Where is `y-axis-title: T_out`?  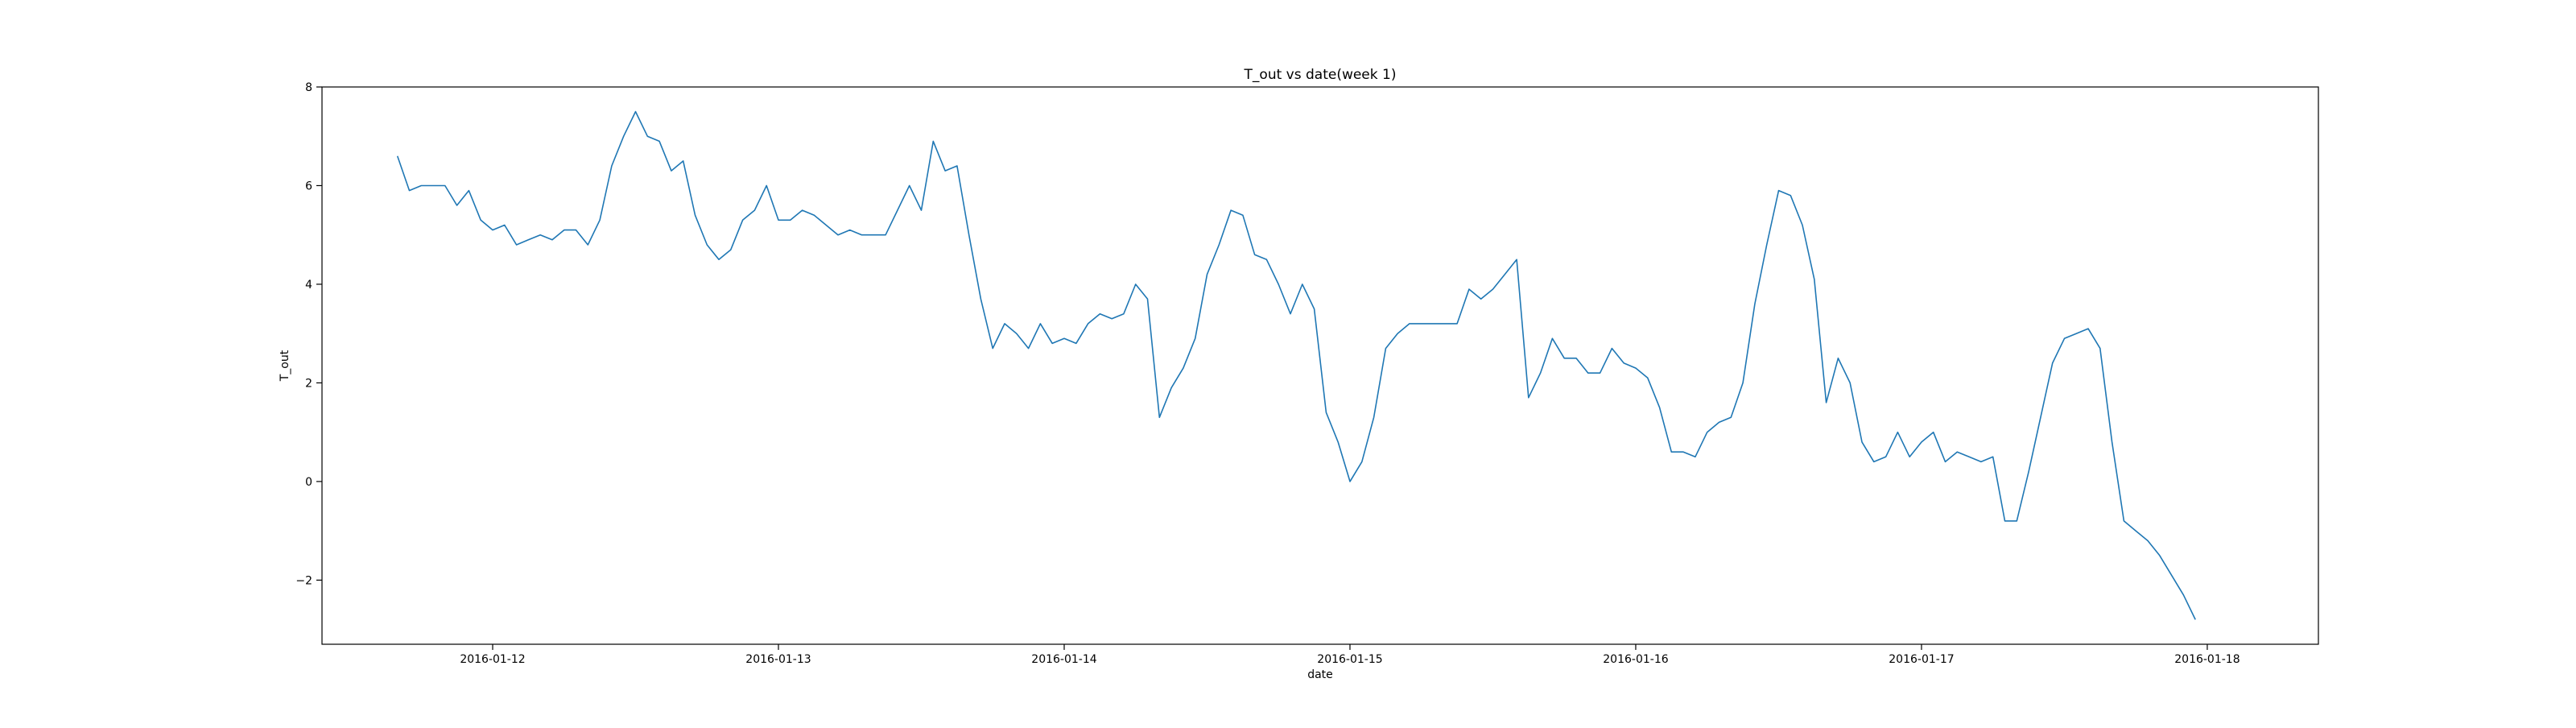 y-axis-title: T_out is located at coordinates (285, 366).